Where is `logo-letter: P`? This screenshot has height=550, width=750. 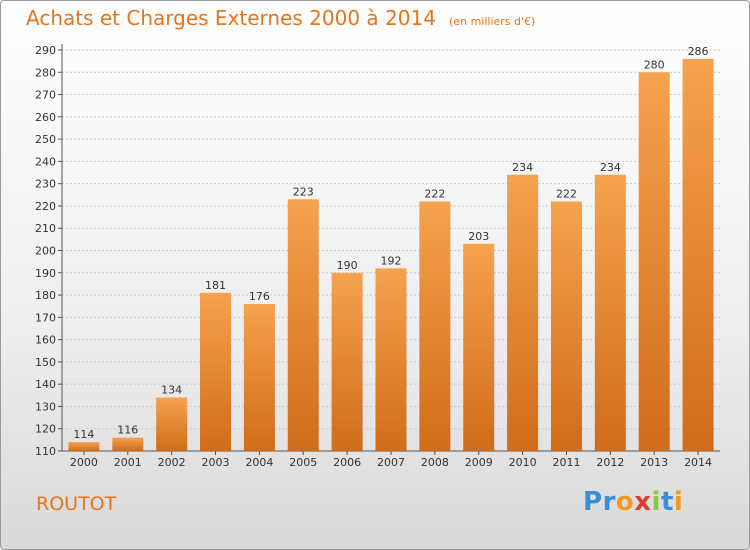
logo-letter: P is located at coordinates (593, 502).